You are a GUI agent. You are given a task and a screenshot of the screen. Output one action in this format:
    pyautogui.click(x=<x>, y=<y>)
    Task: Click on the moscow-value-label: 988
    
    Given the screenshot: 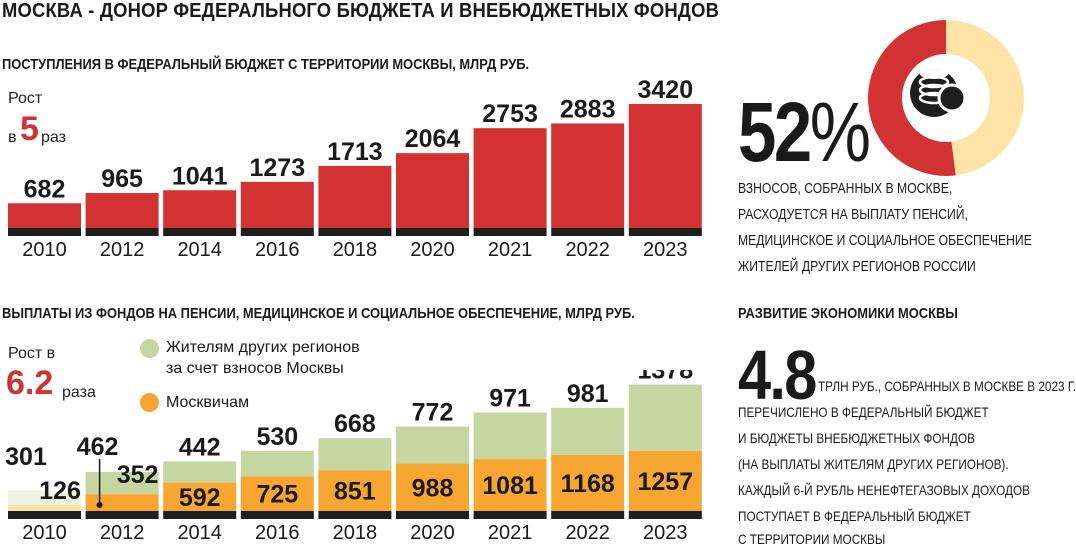 What is the action you would take?
    pyautogui.click(x=433, y=488)
    